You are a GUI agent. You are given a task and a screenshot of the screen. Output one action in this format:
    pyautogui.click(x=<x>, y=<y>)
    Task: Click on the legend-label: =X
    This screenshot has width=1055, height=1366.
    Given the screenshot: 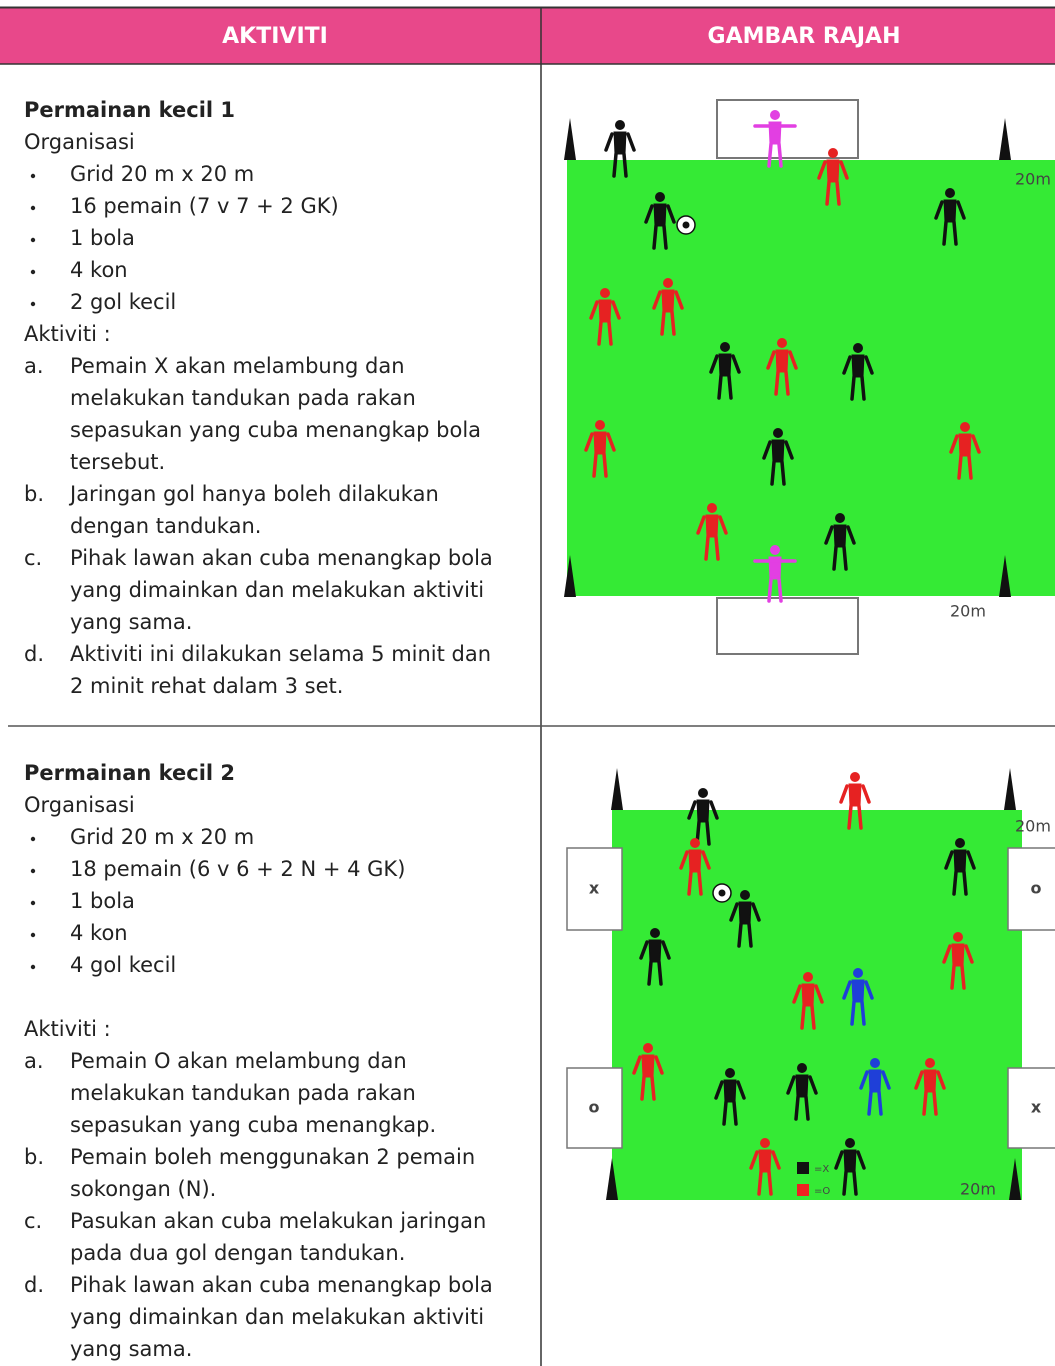 What is the action you would take?
    pyautogui.click(x=821, y=1169)
    